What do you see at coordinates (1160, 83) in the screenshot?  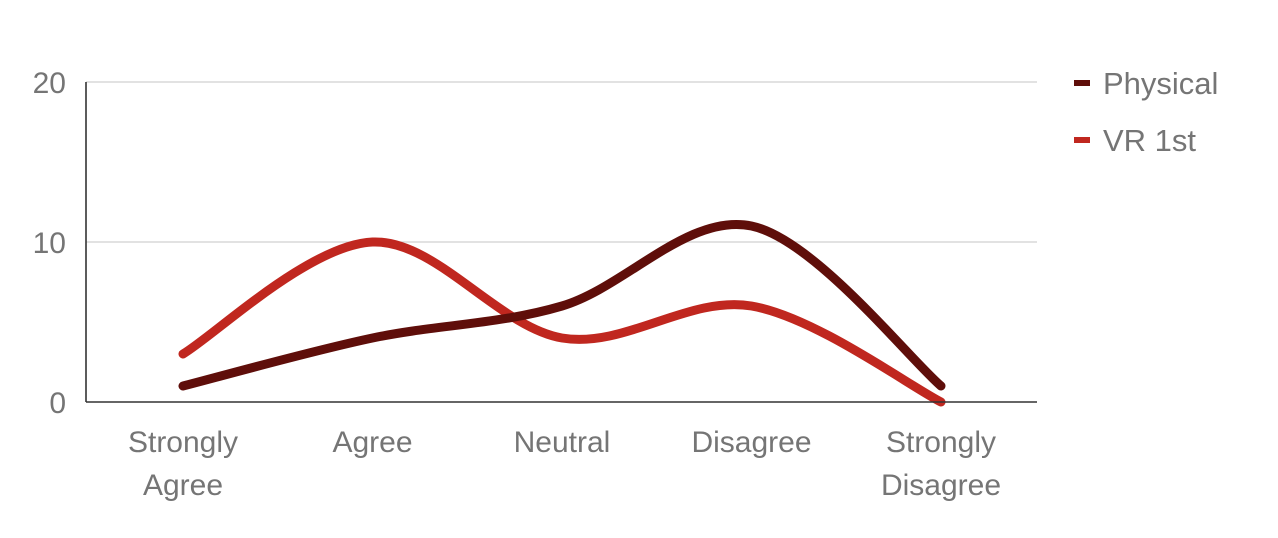 I see `legend-label: Physical` at bounding box center [1160, 83].